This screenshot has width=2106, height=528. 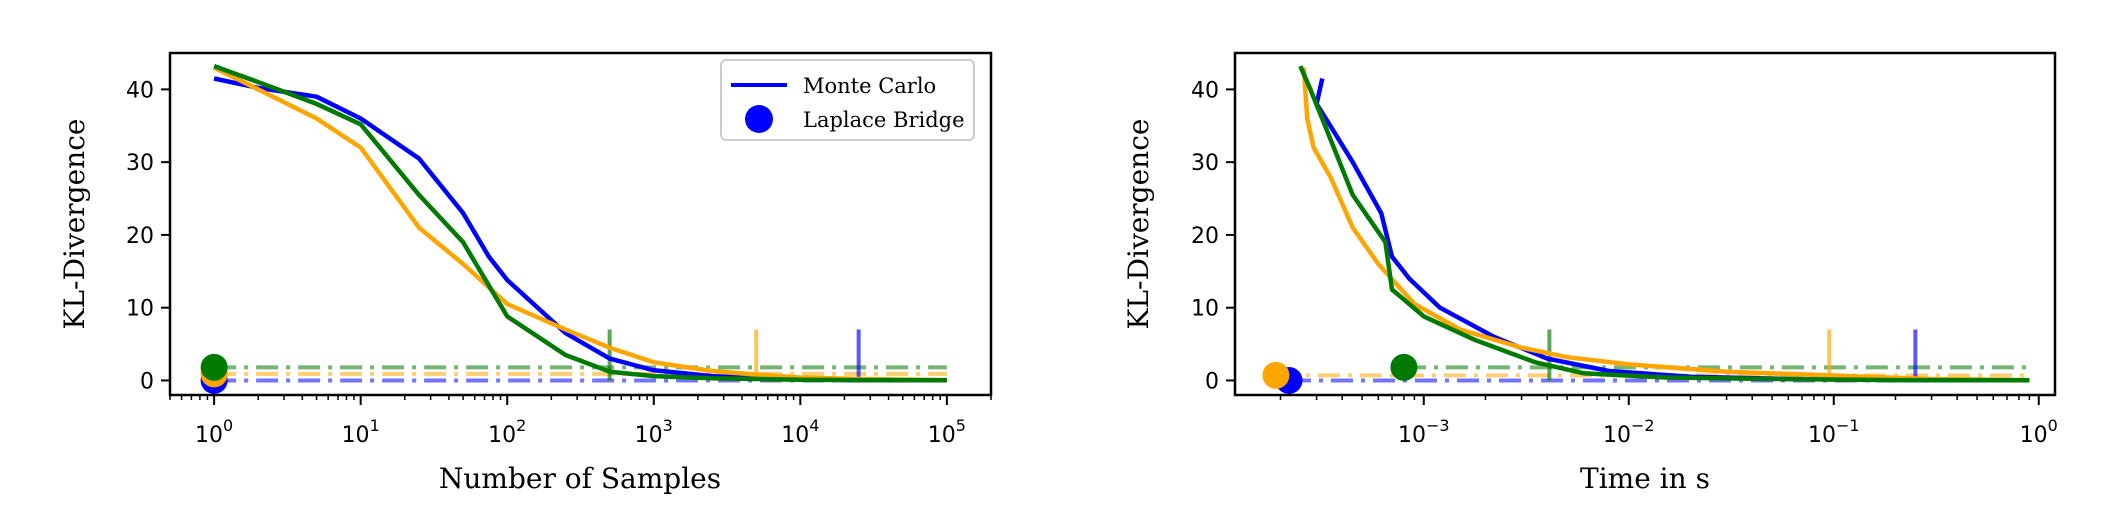 I want to click on legend-label-monte-carlo: Monte Carlo, so click(x=869, y=86).